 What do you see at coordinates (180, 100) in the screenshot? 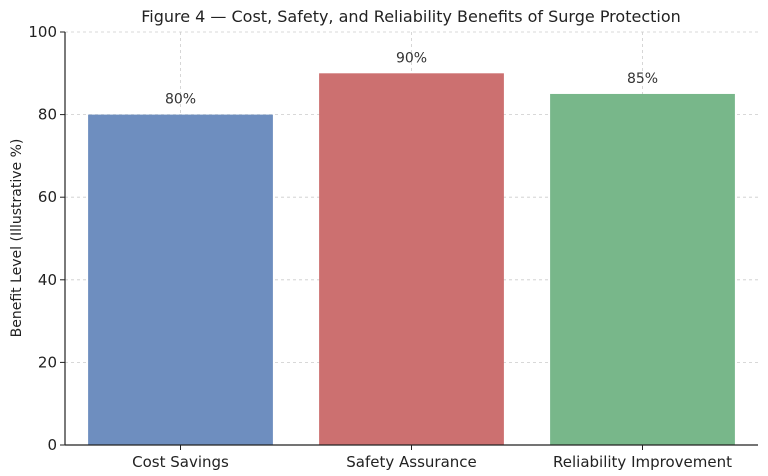
I see `data-label: 80%` at bounding box center [180, 100].